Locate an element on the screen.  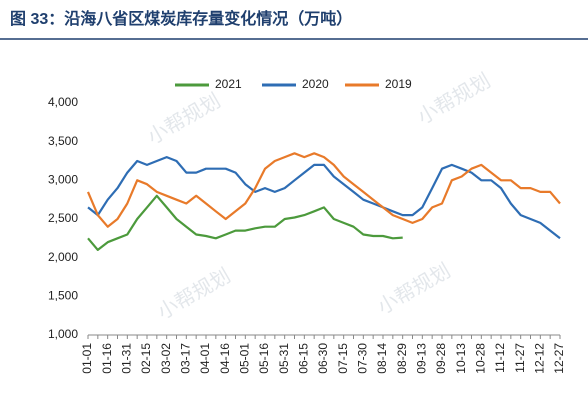
legend-label: 2019 is located at coordinates (398, 84).